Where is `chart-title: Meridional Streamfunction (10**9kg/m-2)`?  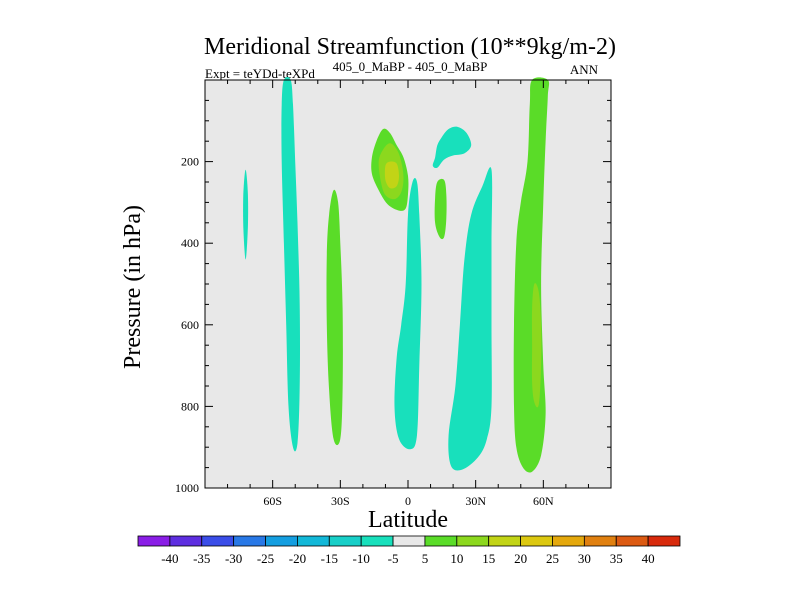 chart-title: Meridional Streamfunction (10**9kg/m-2) is located at coordinates (410, 47).